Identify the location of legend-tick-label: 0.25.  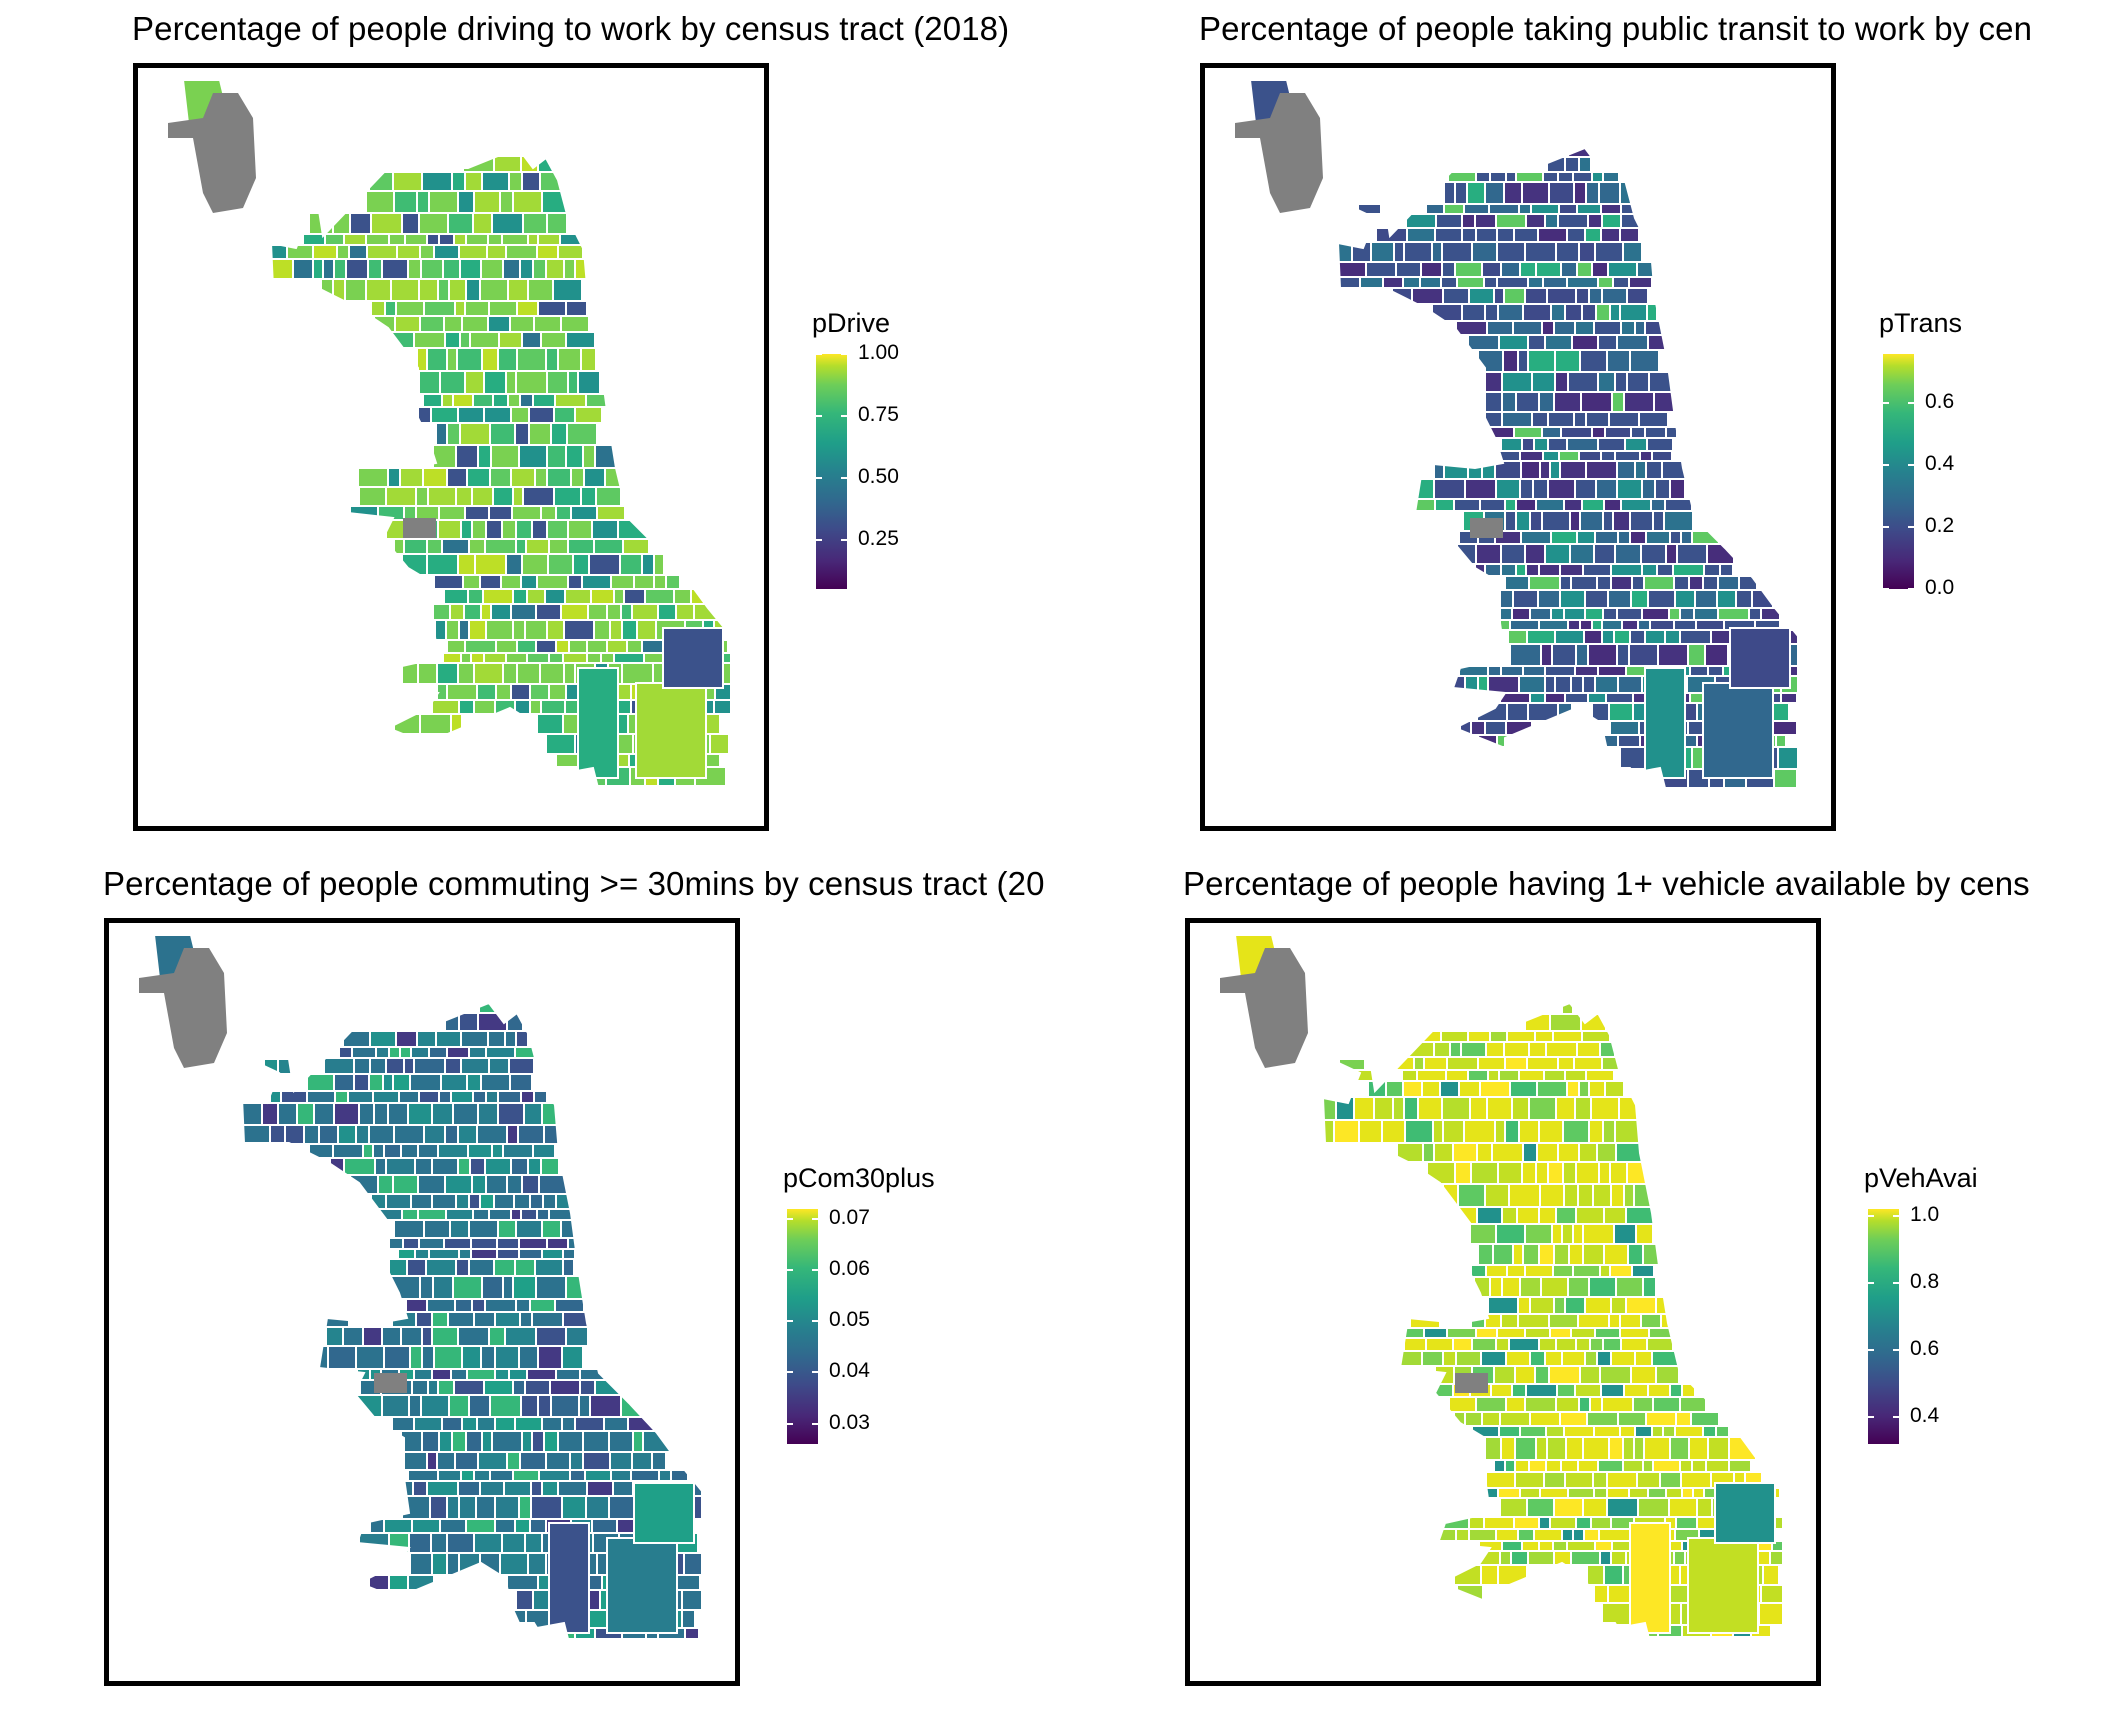
(878, 538).